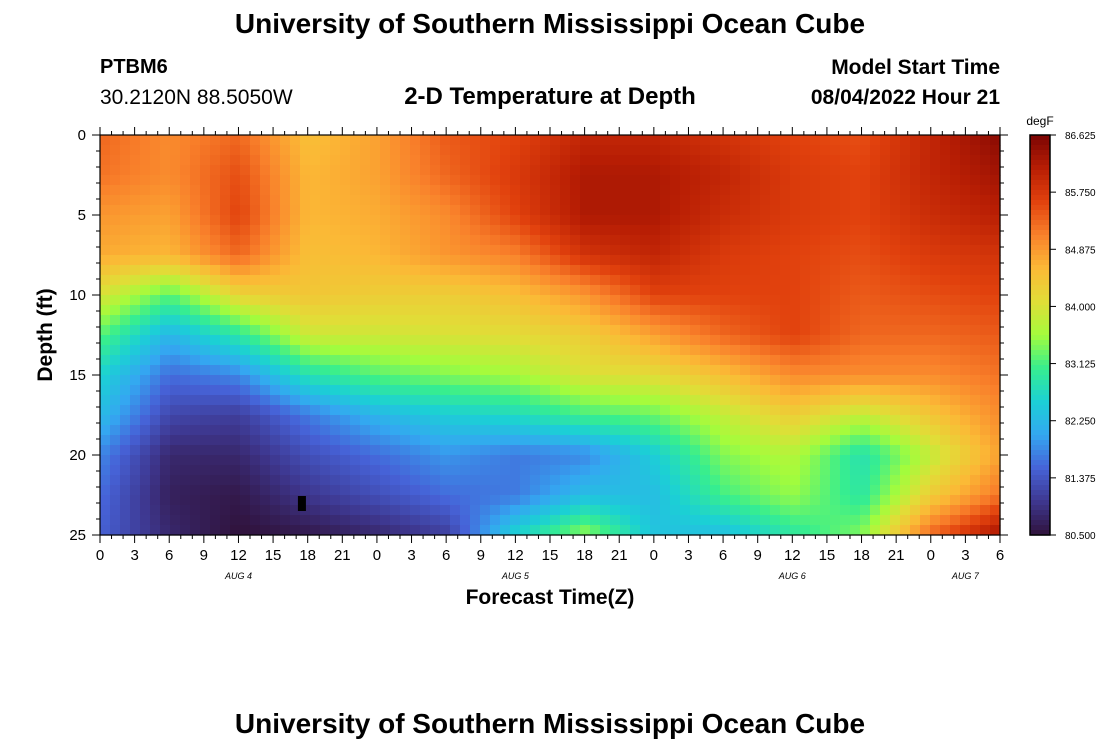 The height and width of the screenshot is (750, 1100). I want to click on colorbar-tick-label: 83.125, so click(1080, 365).